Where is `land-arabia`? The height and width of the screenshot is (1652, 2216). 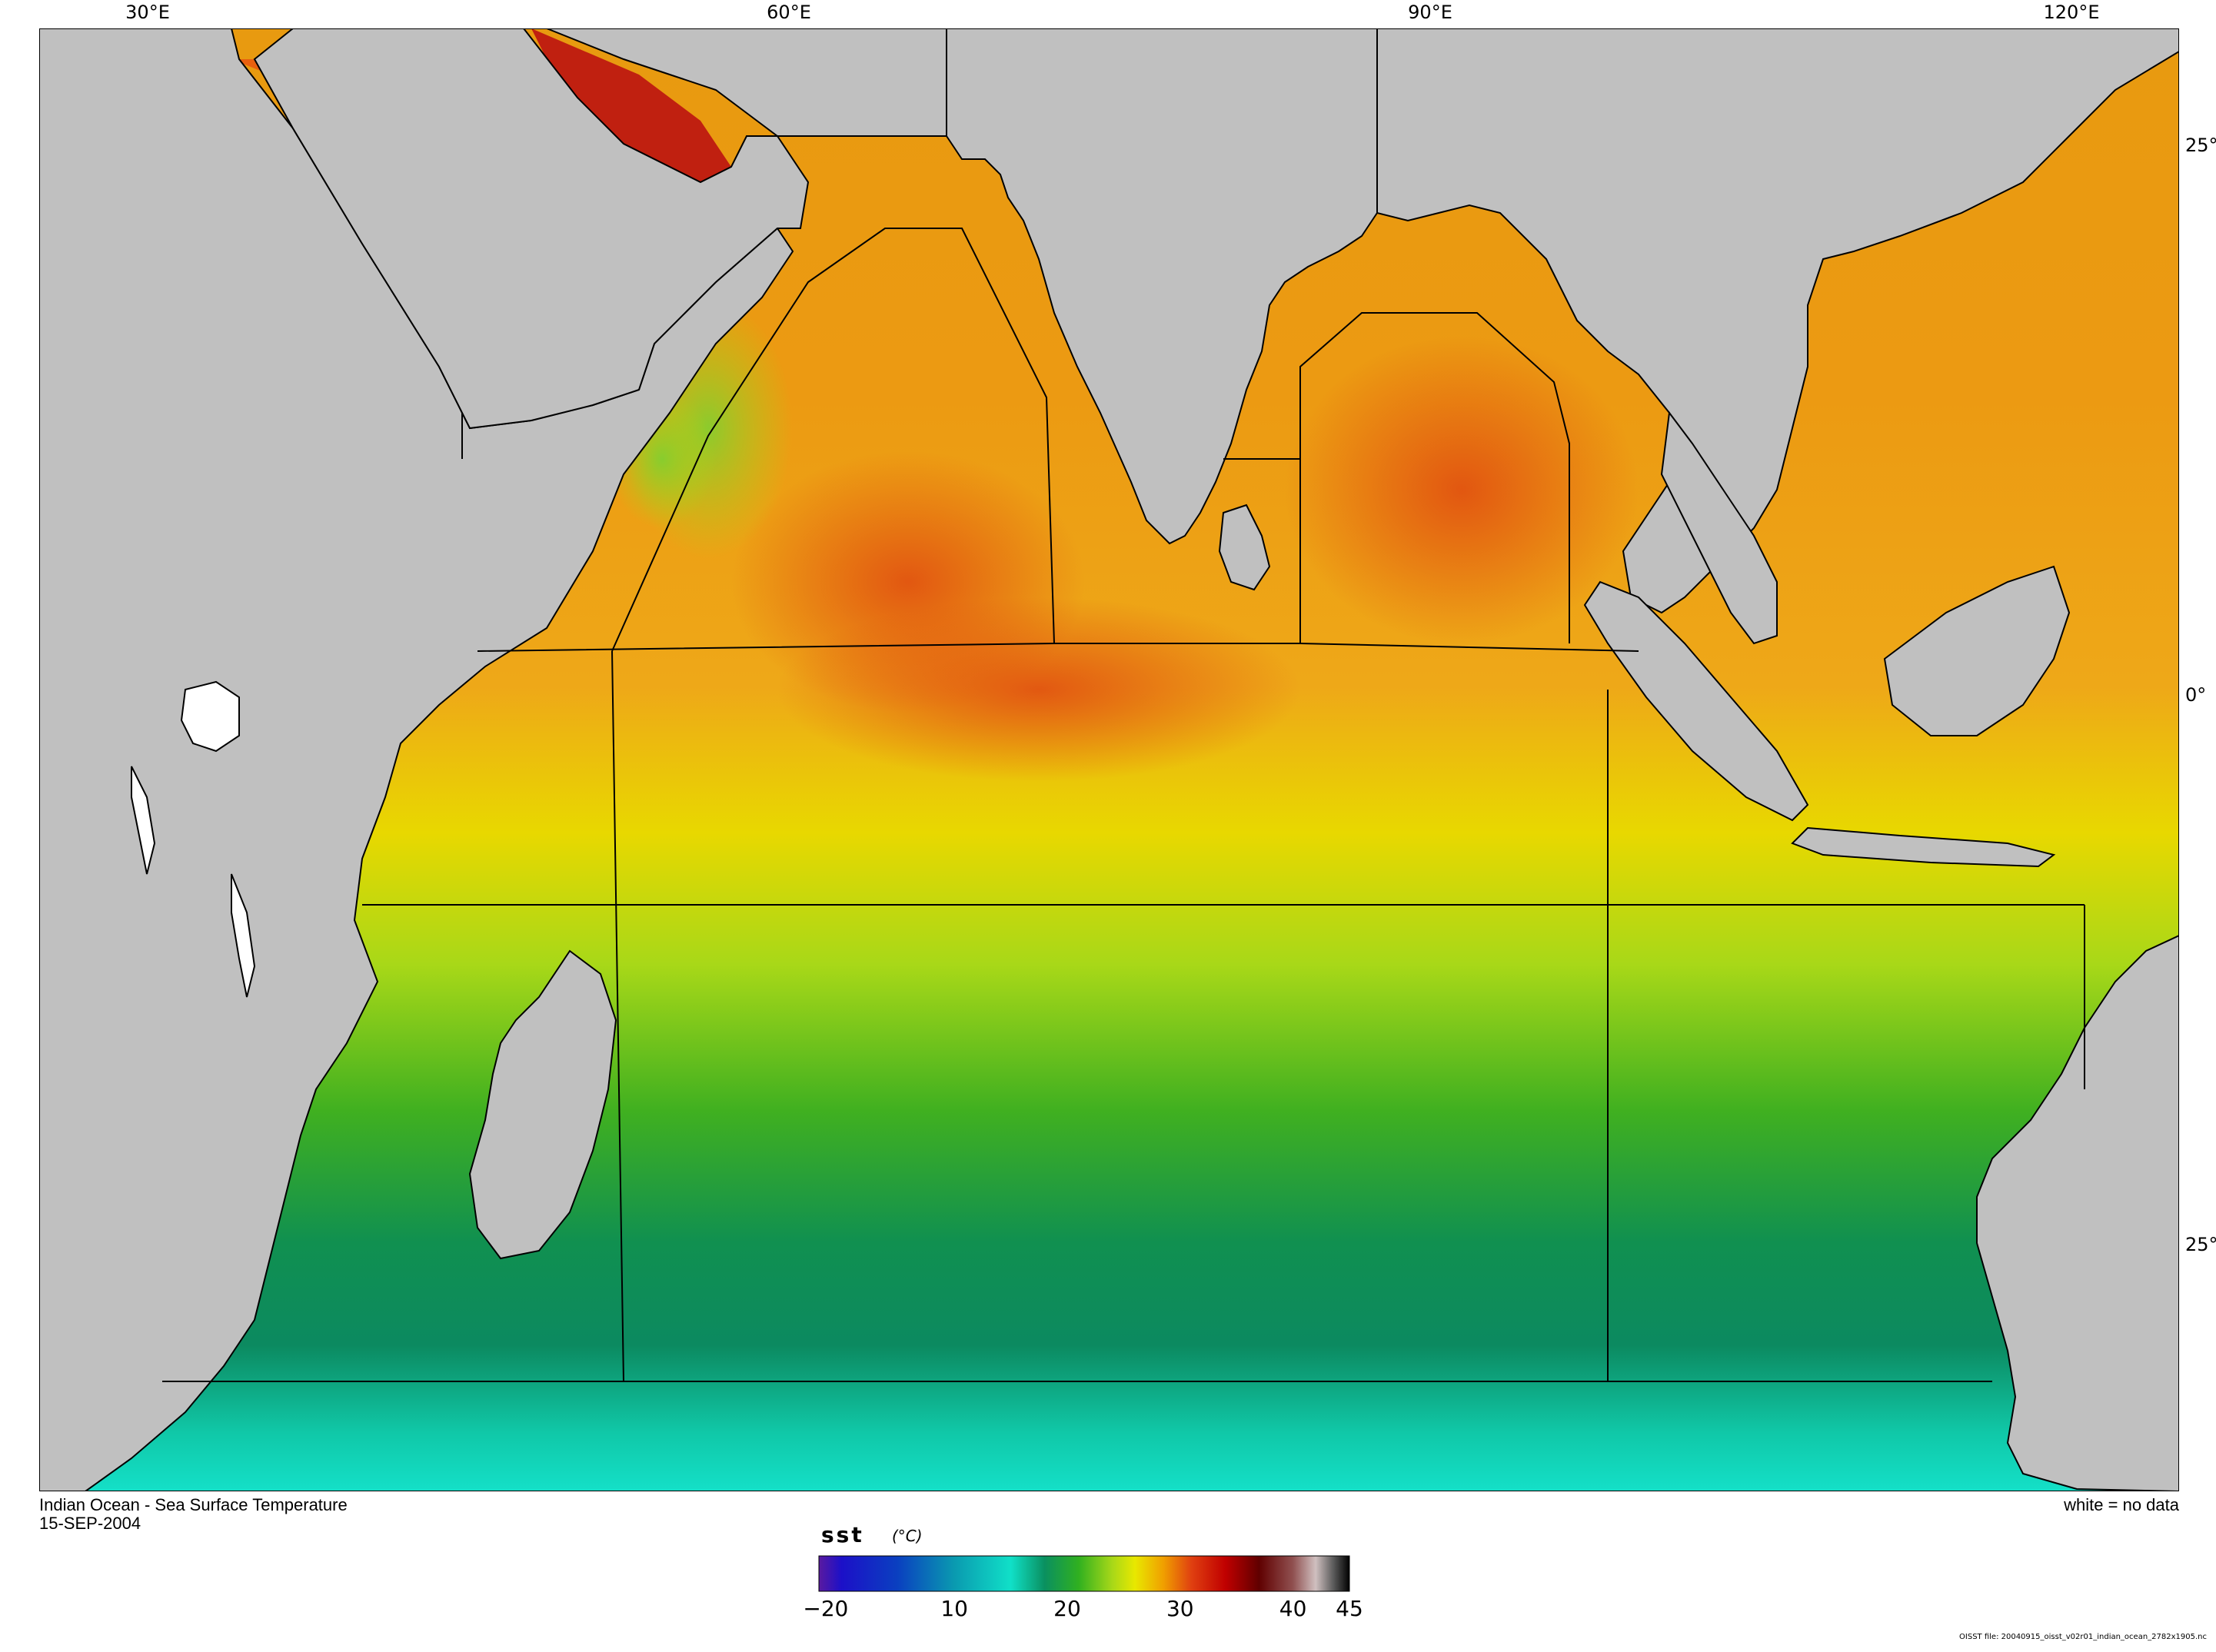 land-arabia is located at coordinates (532, 229).